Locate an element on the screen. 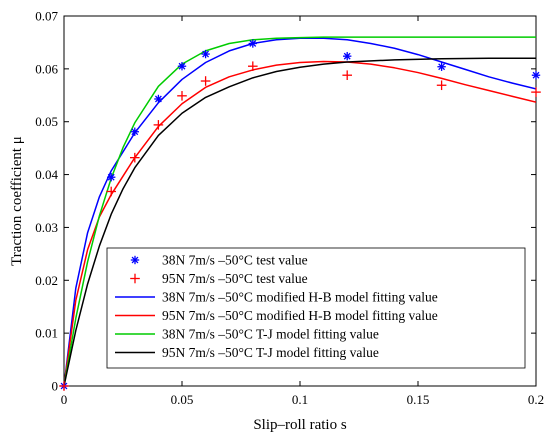 Image resolution: width=550 pixels, height=439 pixels. legend-label: 95N 7m/s –50°C T-J model fitting value is located at coordinates (270, 352).